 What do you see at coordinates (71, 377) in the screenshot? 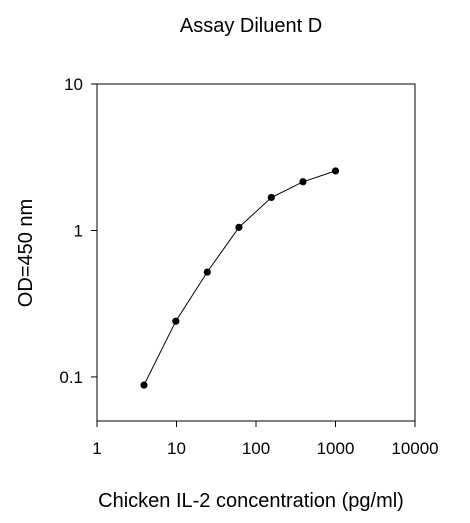
I see `y-tick-label: 0.1` at bounding box center [71, 377].